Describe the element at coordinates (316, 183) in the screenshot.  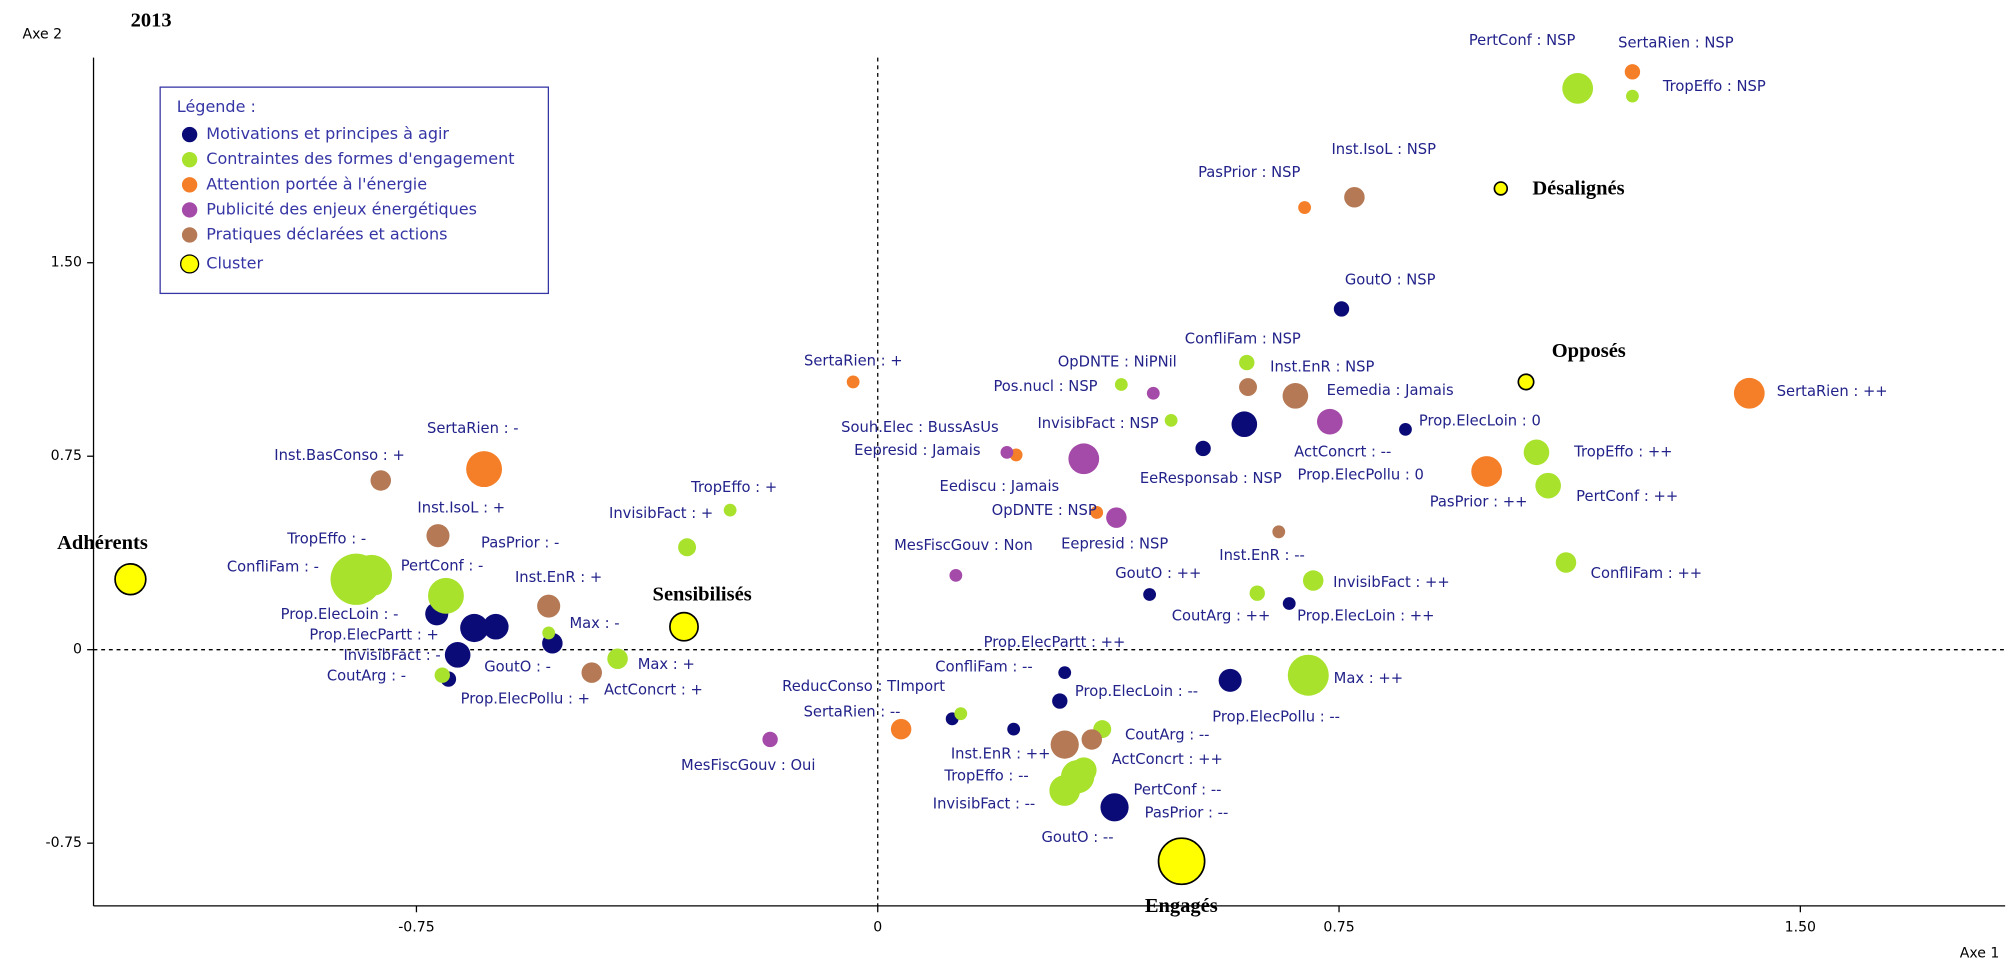
I see `legend-label: Attention portée à l'énergie` at that location.